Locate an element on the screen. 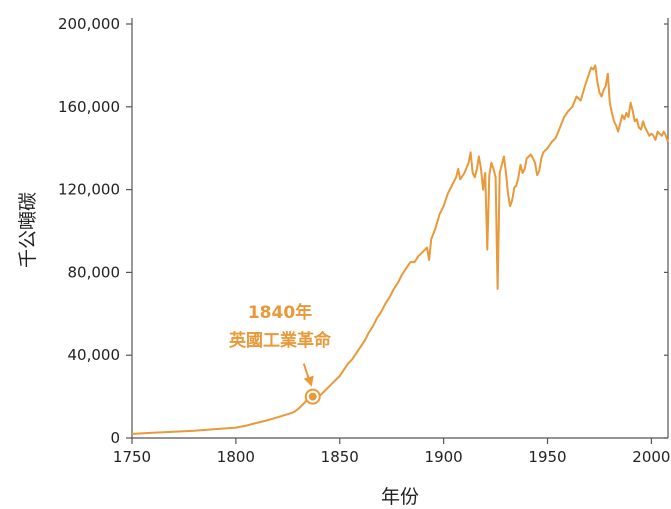  y-tick-label: 40,000 is located at coordinates (94, 355).